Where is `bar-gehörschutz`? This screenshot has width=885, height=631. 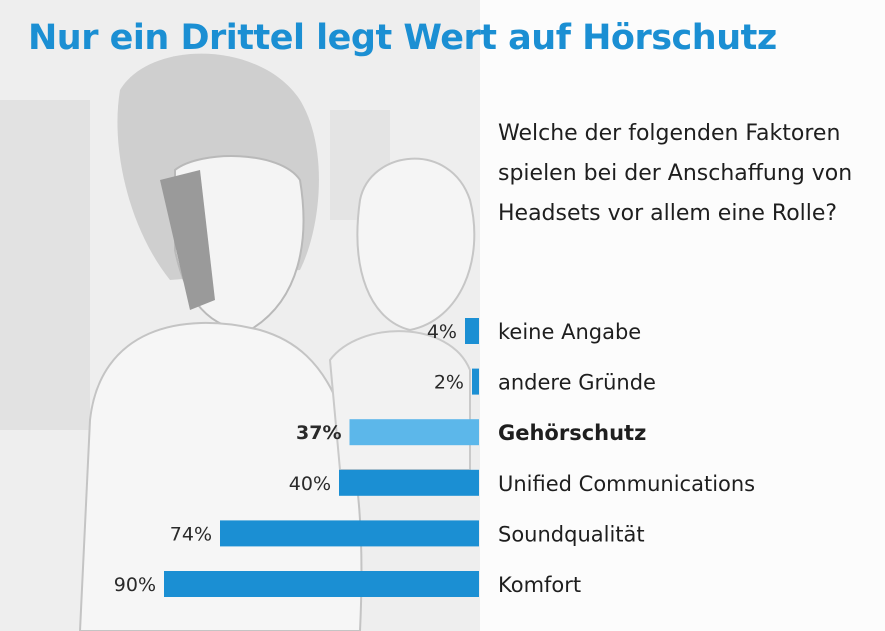 bar-gehörschutz is located at coordinates (414, 432).